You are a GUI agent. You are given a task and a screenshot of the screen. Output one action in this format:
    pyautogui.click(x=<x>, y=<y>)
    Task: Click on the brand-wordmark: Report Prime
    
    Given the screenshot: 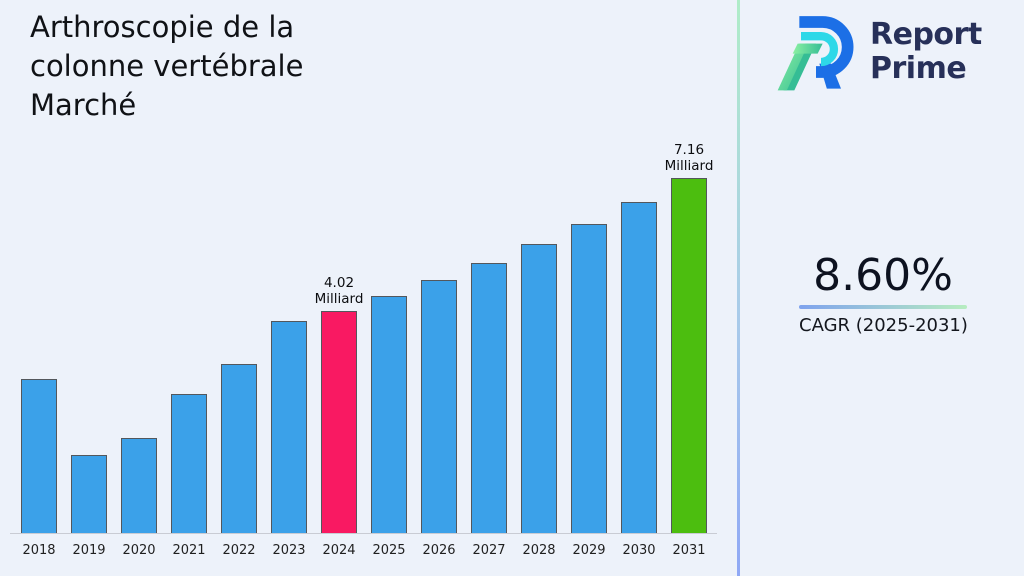 What is the action you would take?
    pyautogui.click(x=926, y=52)
    